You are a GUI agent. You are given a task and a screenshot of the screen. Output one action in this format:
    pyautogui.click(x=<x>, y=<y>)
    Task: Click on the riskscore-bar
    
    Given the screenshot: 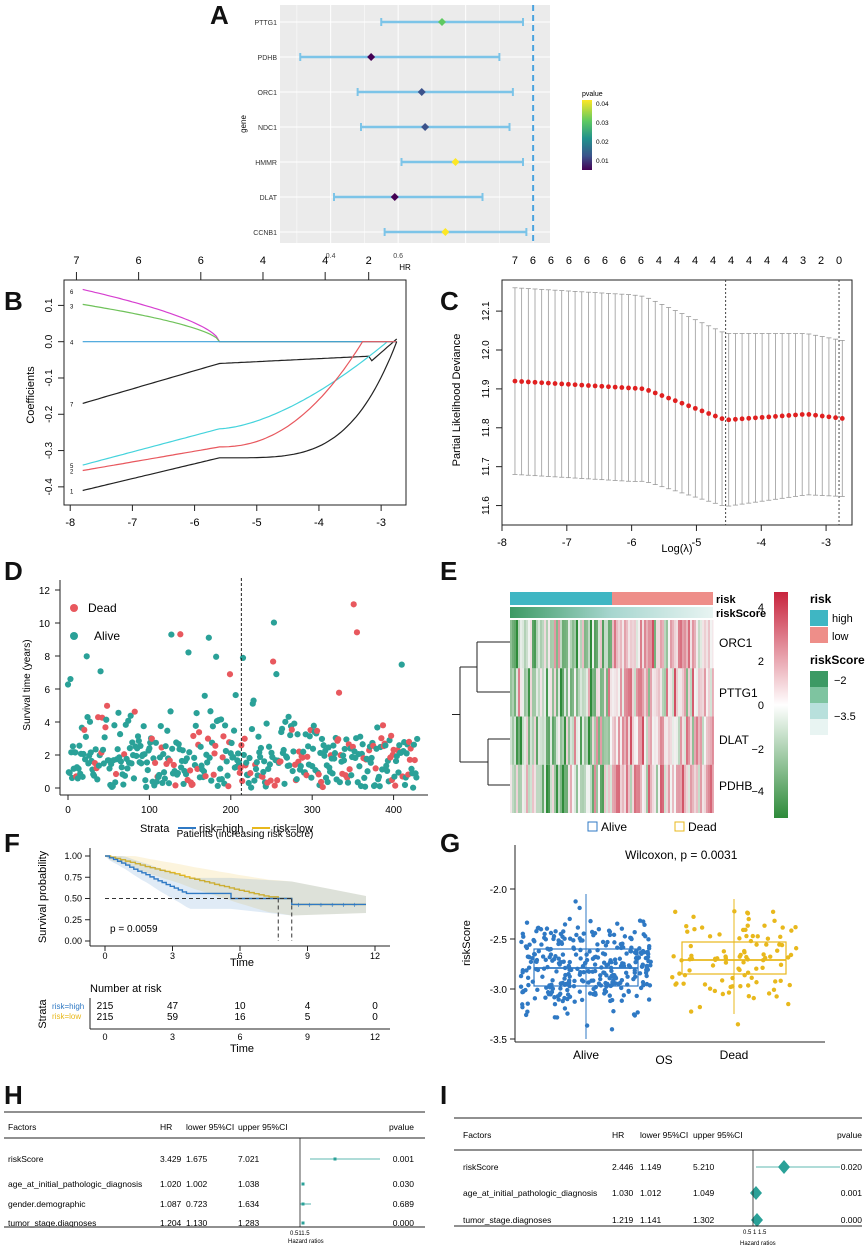 What is the action you would take?
    pyautogui.click(x=611, y=612)
    